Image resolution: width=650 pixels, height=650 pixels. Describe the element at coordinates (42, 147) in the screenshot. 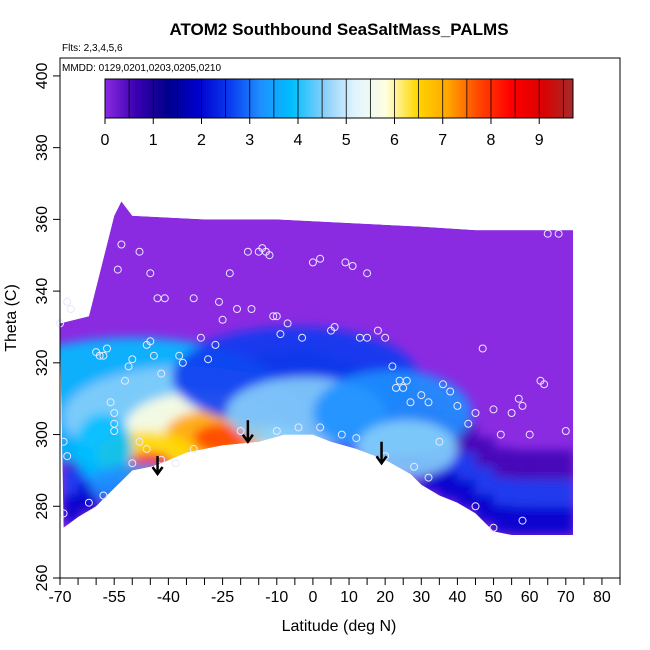

I see `y-tick-label: 380` at that location.